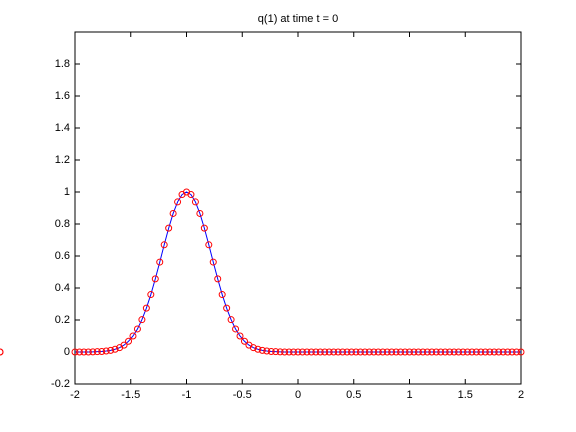 The height and width of the screenshot is (432, 576). What do you see at coordinates (465, 395) in the screenshot?
I see `x-tick-label: 1.5` at bounding box center [465, 395].